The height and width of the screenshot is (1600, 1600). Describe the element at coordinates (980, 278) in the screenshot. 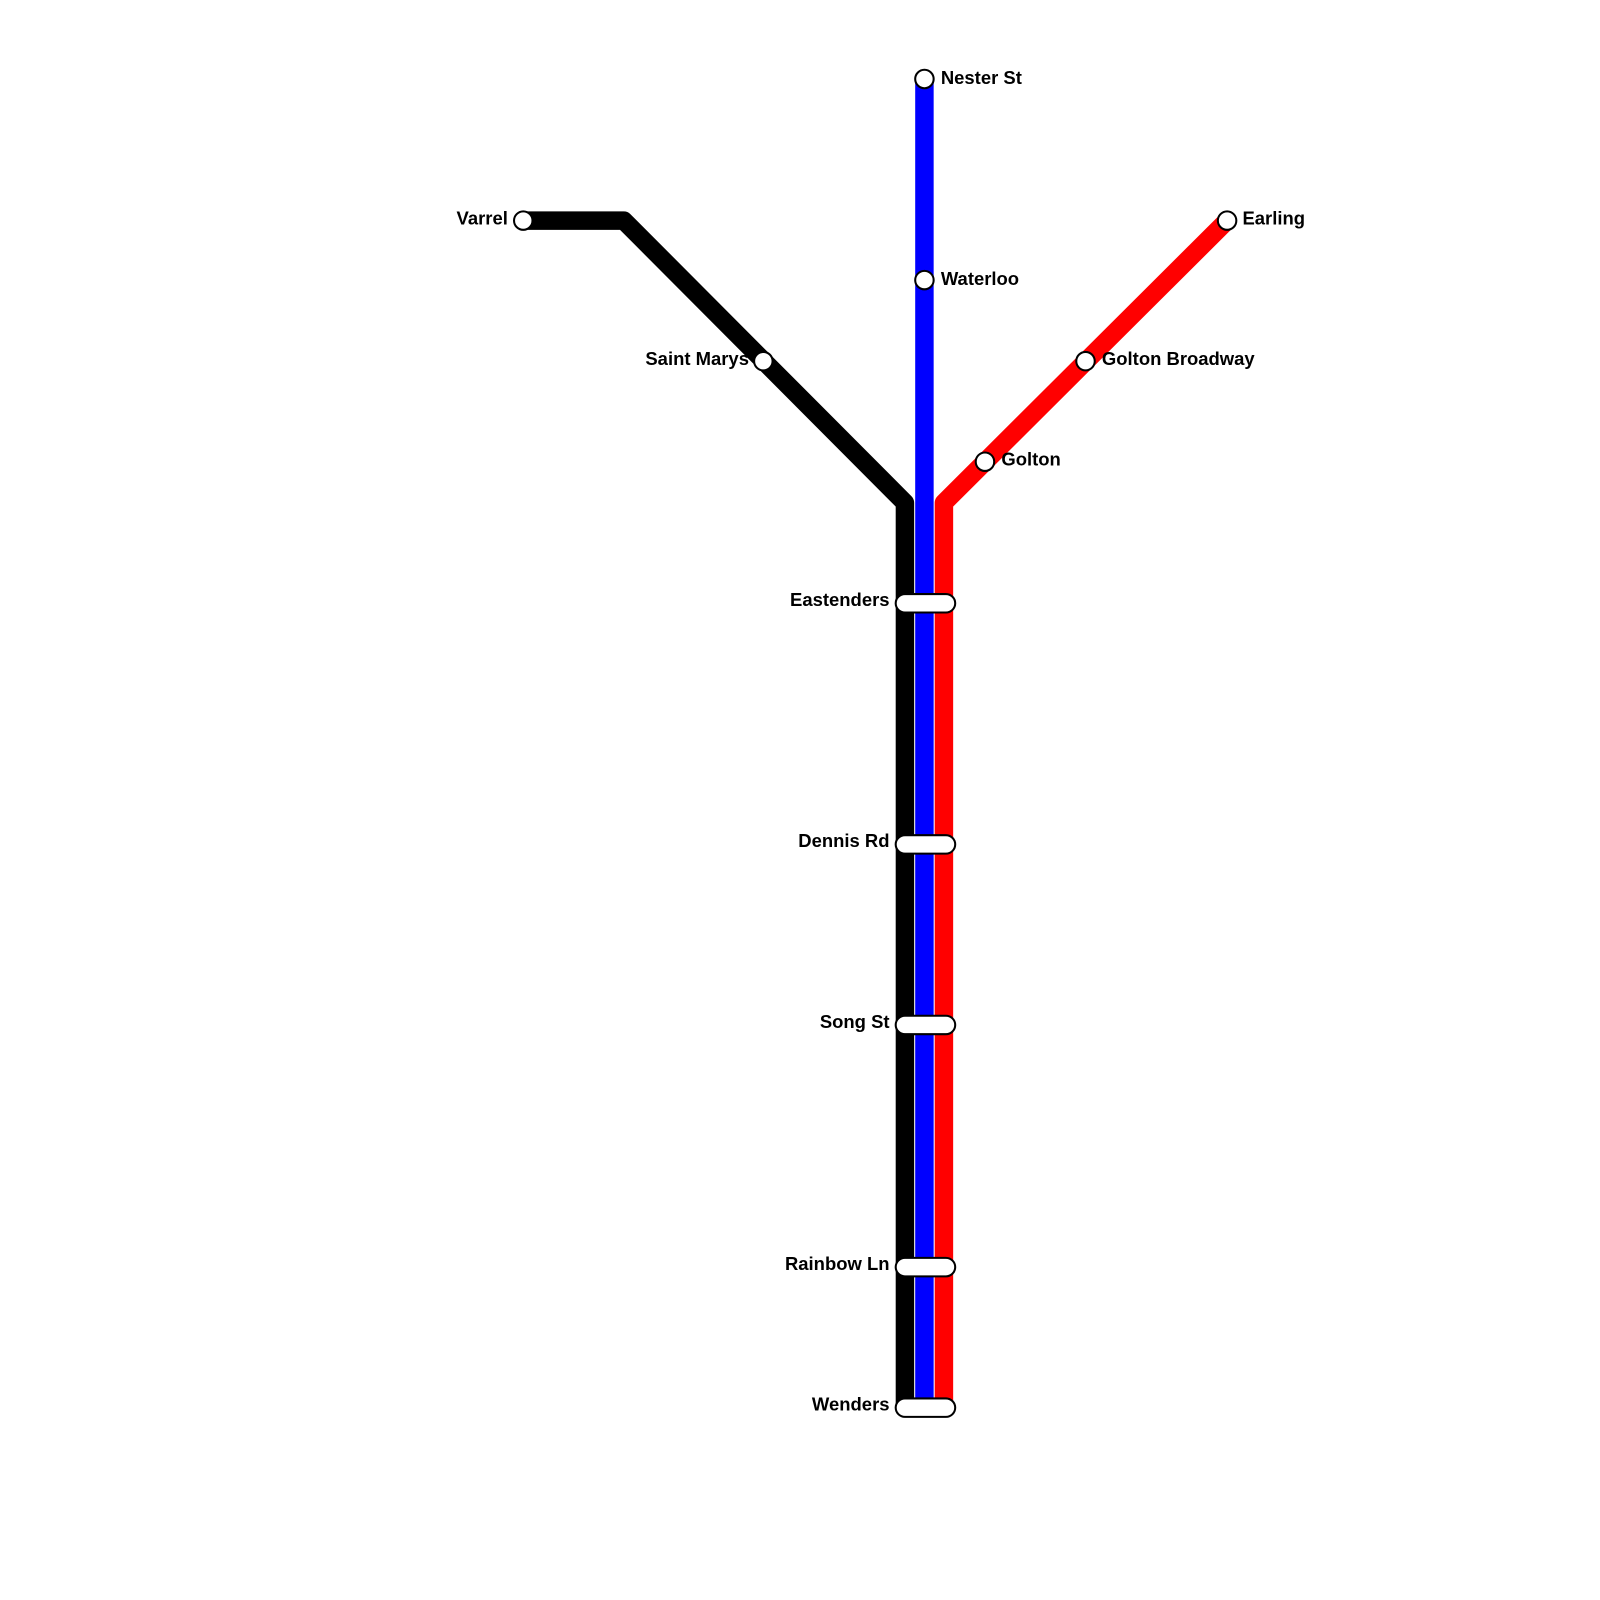

I see `station-label: Waterloo` at that location.